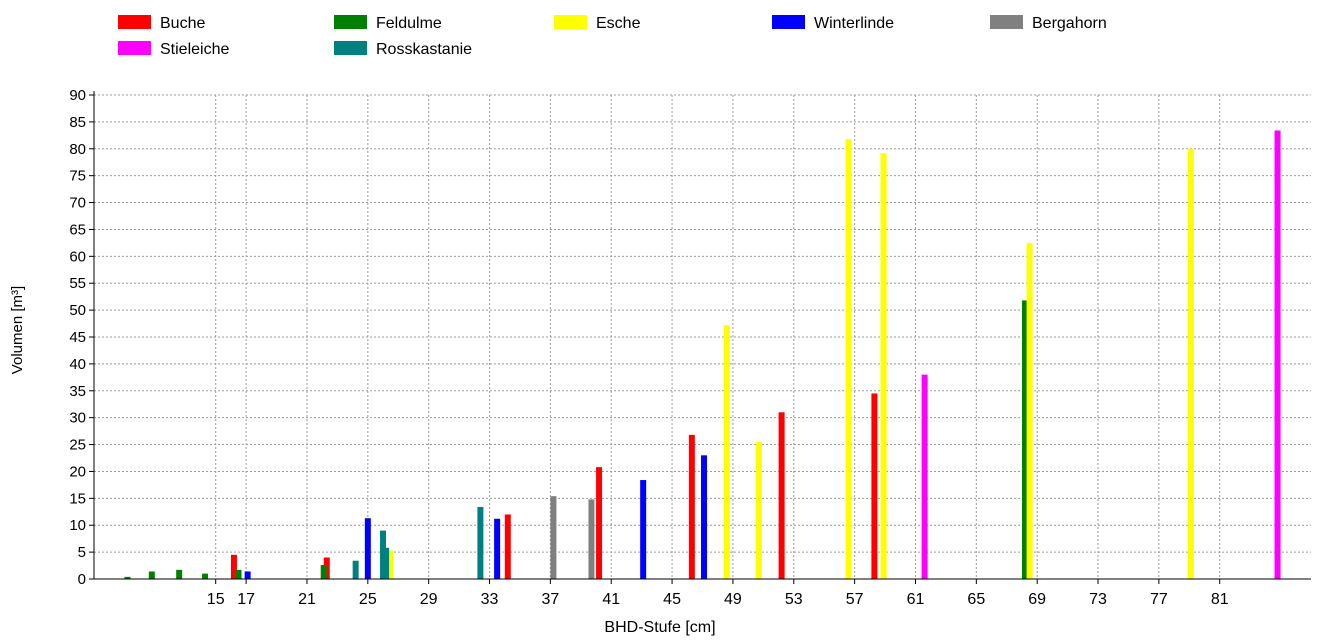  What do you see at coordinates (77, 310) in the screenshot?
I see `y-tick-label: 50` at bounding box center [77, 310].